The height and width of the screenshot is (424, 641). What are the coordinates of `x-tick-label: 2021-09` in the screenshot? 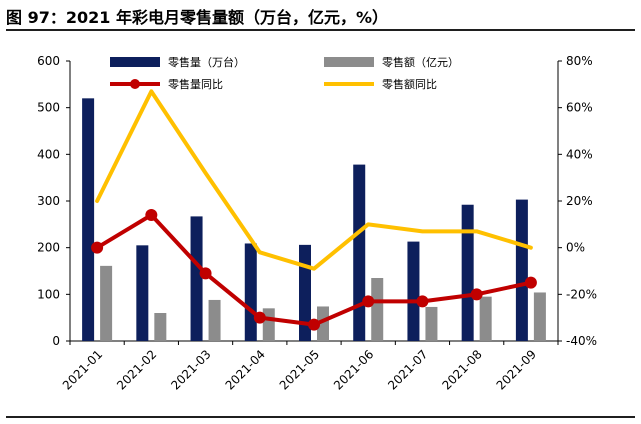 It's located at (516, 369).